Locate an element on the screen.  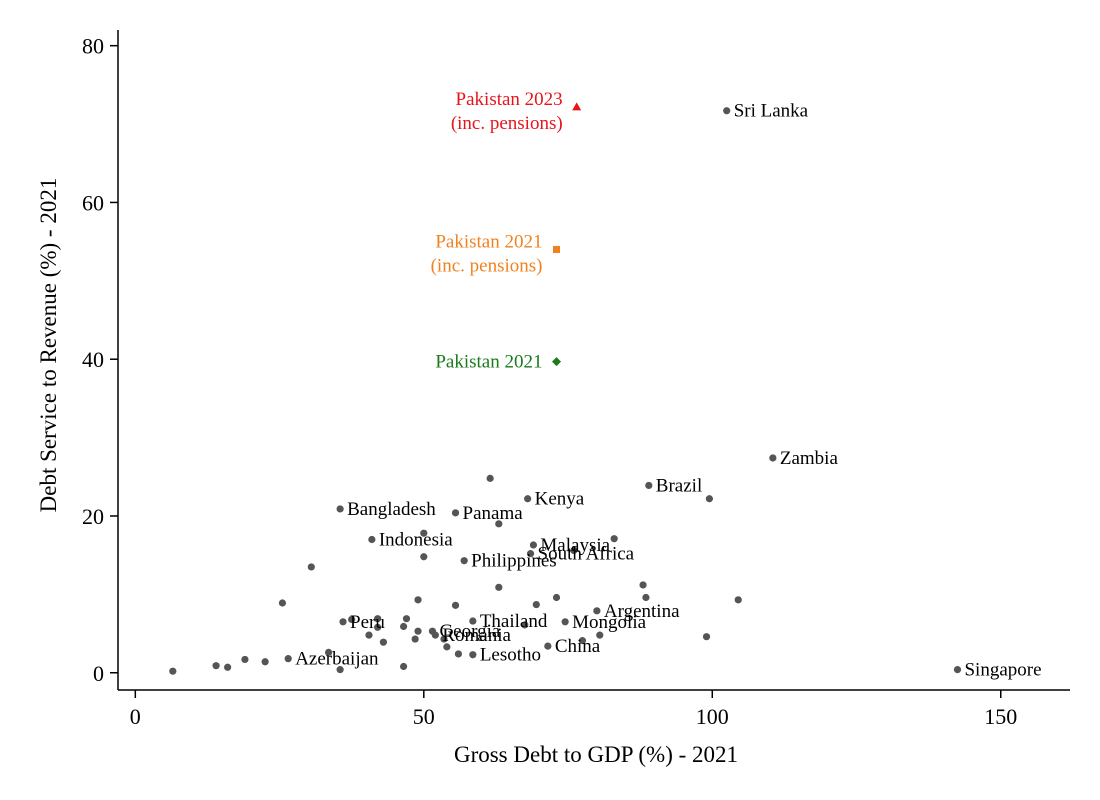
y-axis-title: Debt Service to Revenue (%) - 2021 is located at coordinates (48, 345).